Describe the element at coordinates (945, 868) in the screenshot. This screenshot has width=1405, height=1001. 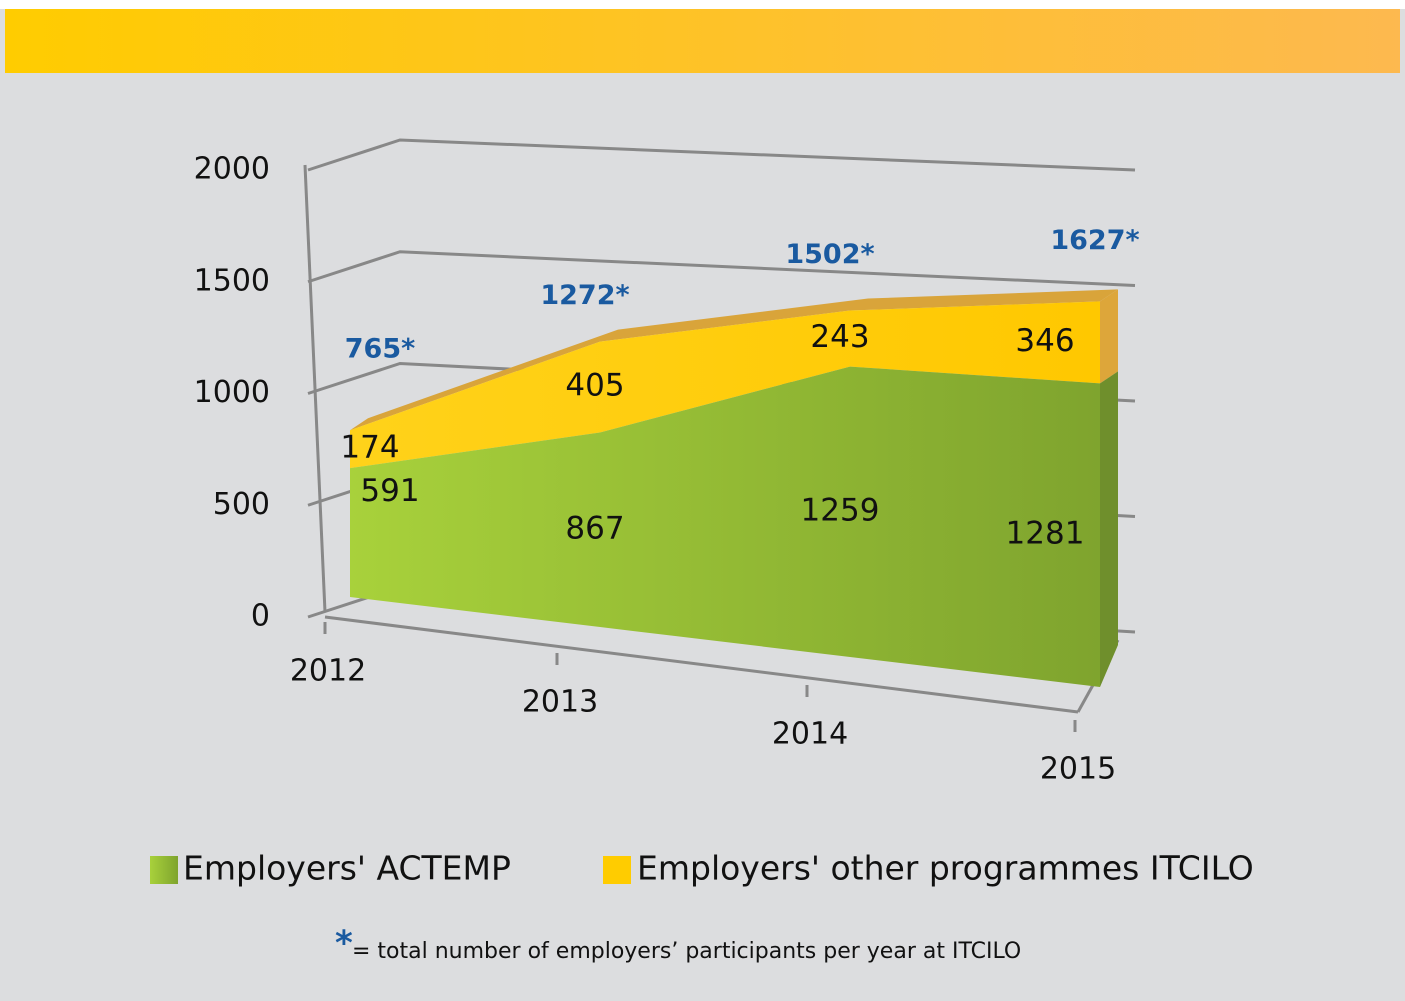
I see `legend-label: Employers' other programmes ITCILO` at that location.